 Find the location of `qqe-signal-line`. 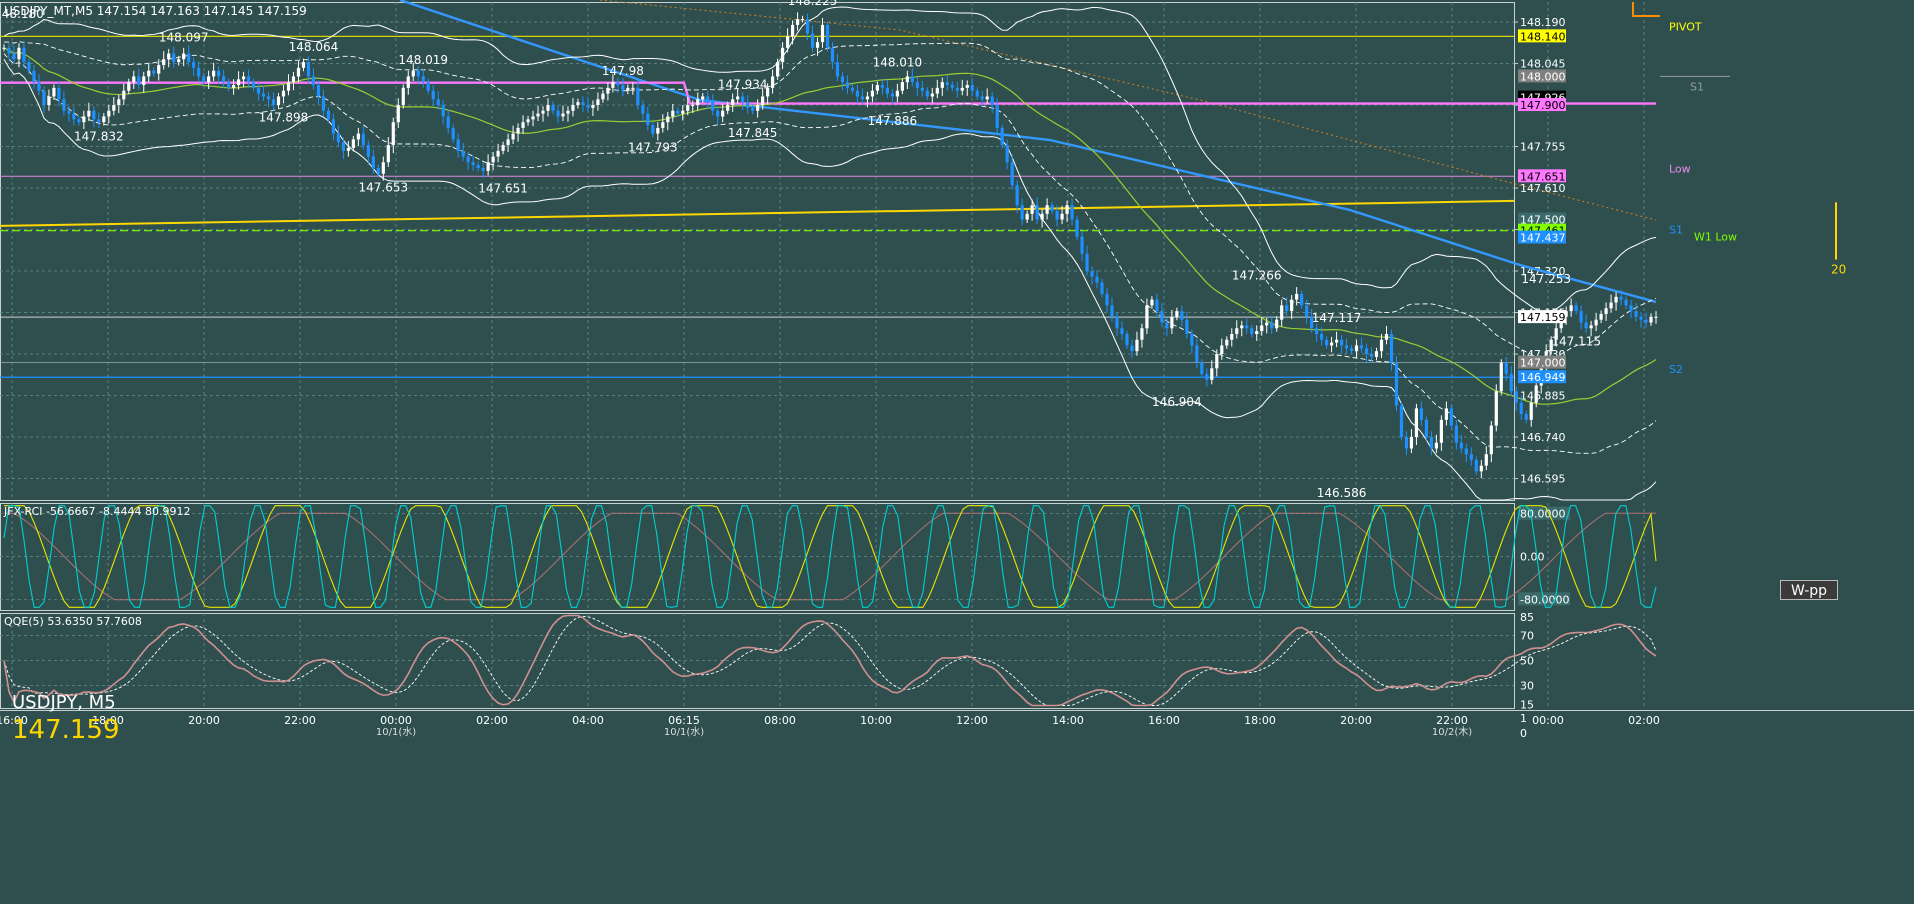

qqe-signal-line is located at coordinates (830, 660).